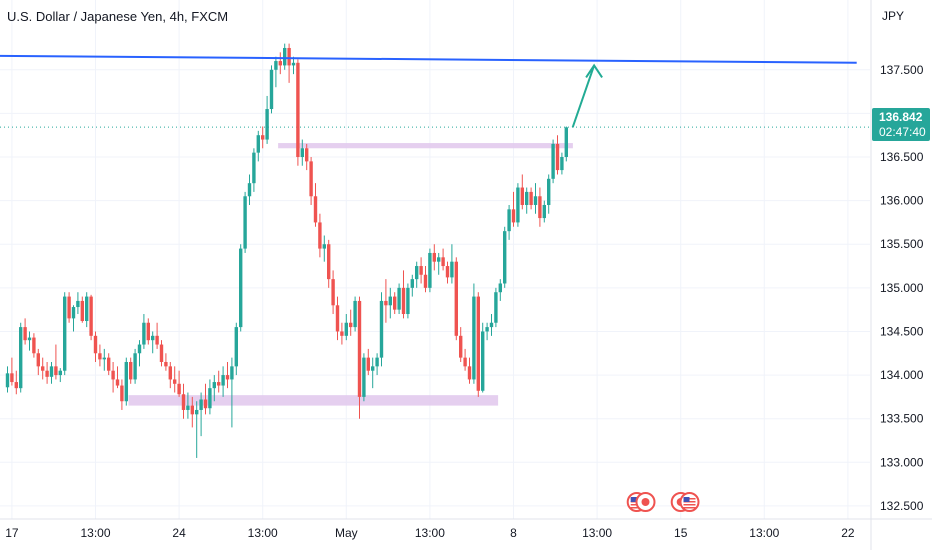  Describe the element at coordinates (466, 529) in the screenshot. I see `time-axis: 17 13:00 24 13:00 May 13:00 8 13:00 15 13:00 22` at that location.